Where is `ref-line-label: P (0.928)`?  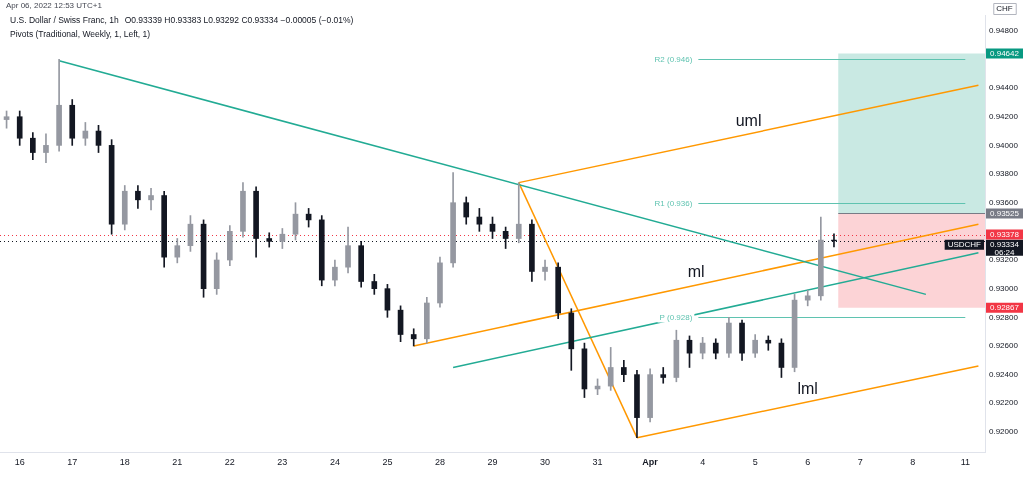
ref-line-label: P (0.928) is located at coordinates (676, 317).